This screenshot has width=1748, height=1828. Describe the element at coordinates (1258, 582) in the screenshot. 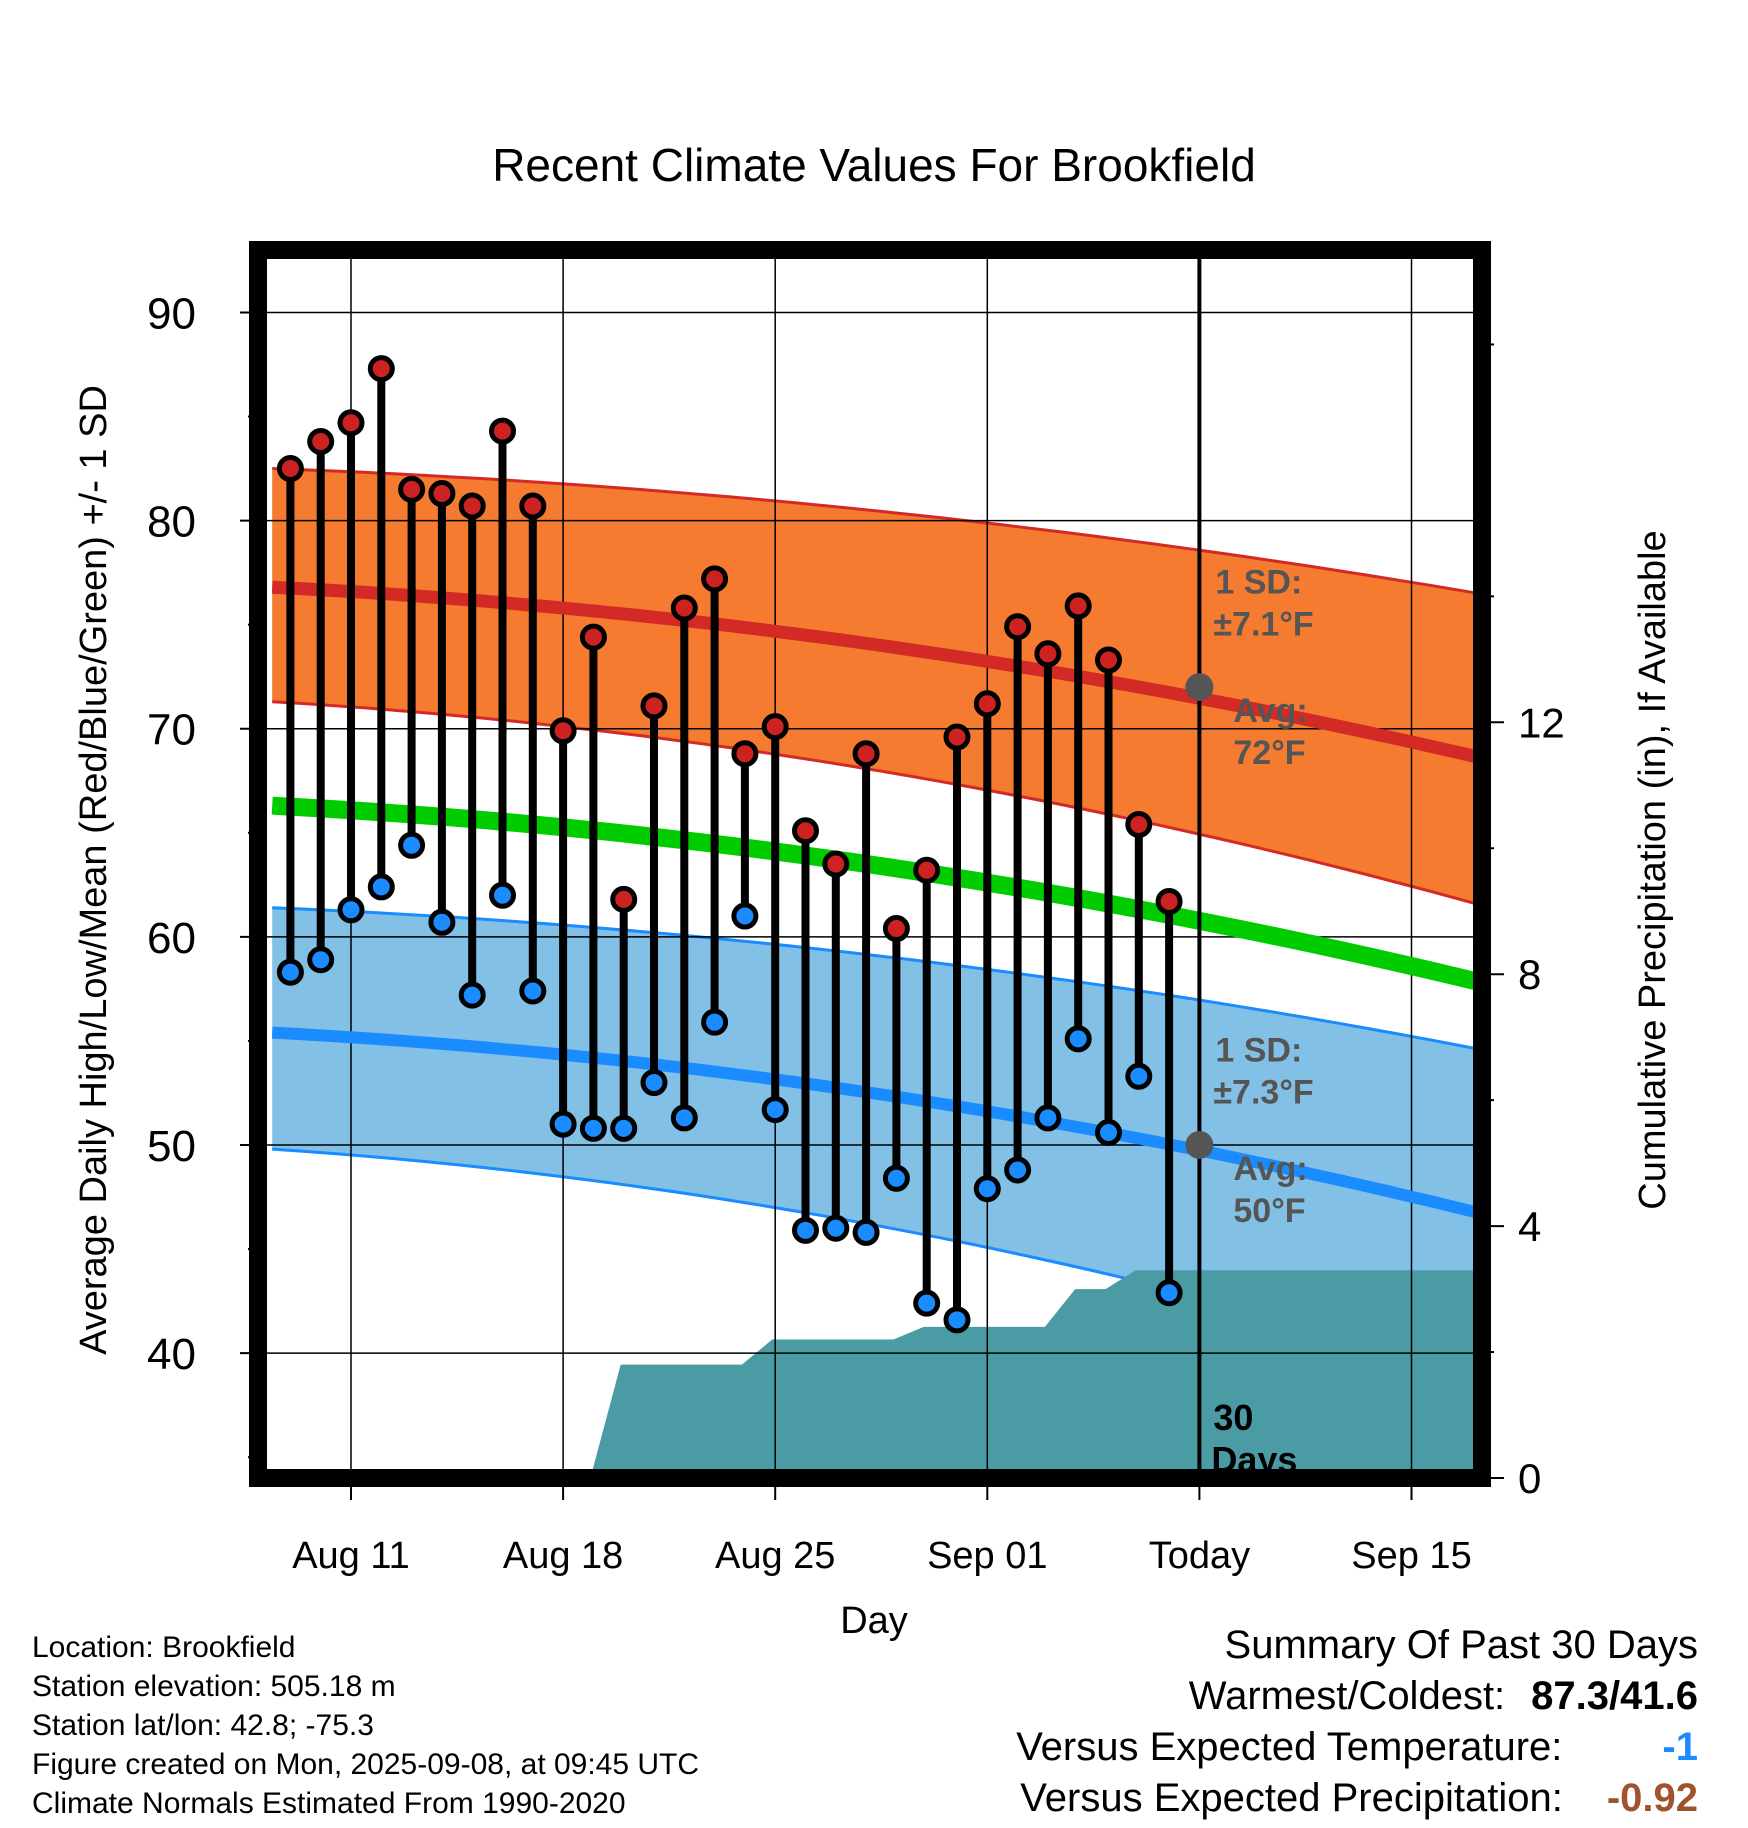

I see `high-sd-label: 1 SD:` at that location.